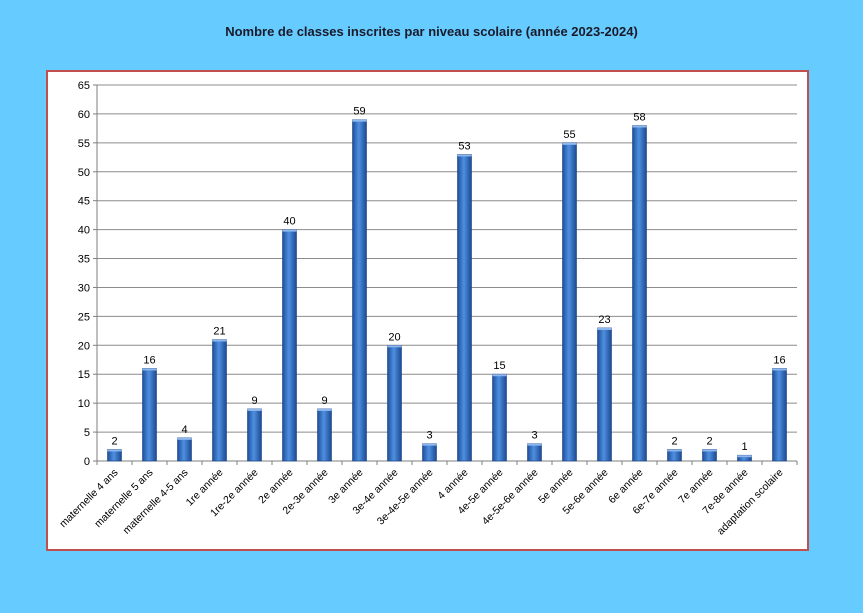  What do you see at coordinates (219, 332) in the screenshot?
I see `data-label: 21` at bounding box center [219, 332].